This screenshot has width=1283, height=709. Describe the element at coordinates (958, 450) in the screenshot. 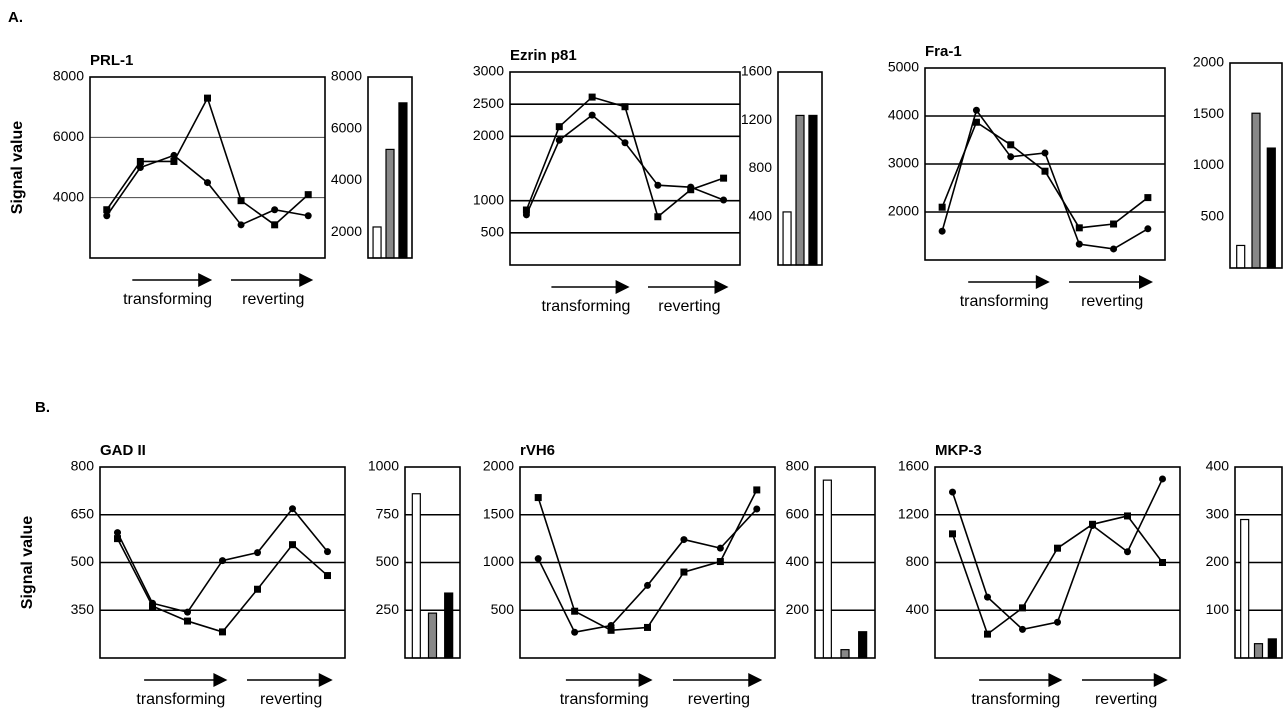

I see `chart-title: MKP-3` at that location.